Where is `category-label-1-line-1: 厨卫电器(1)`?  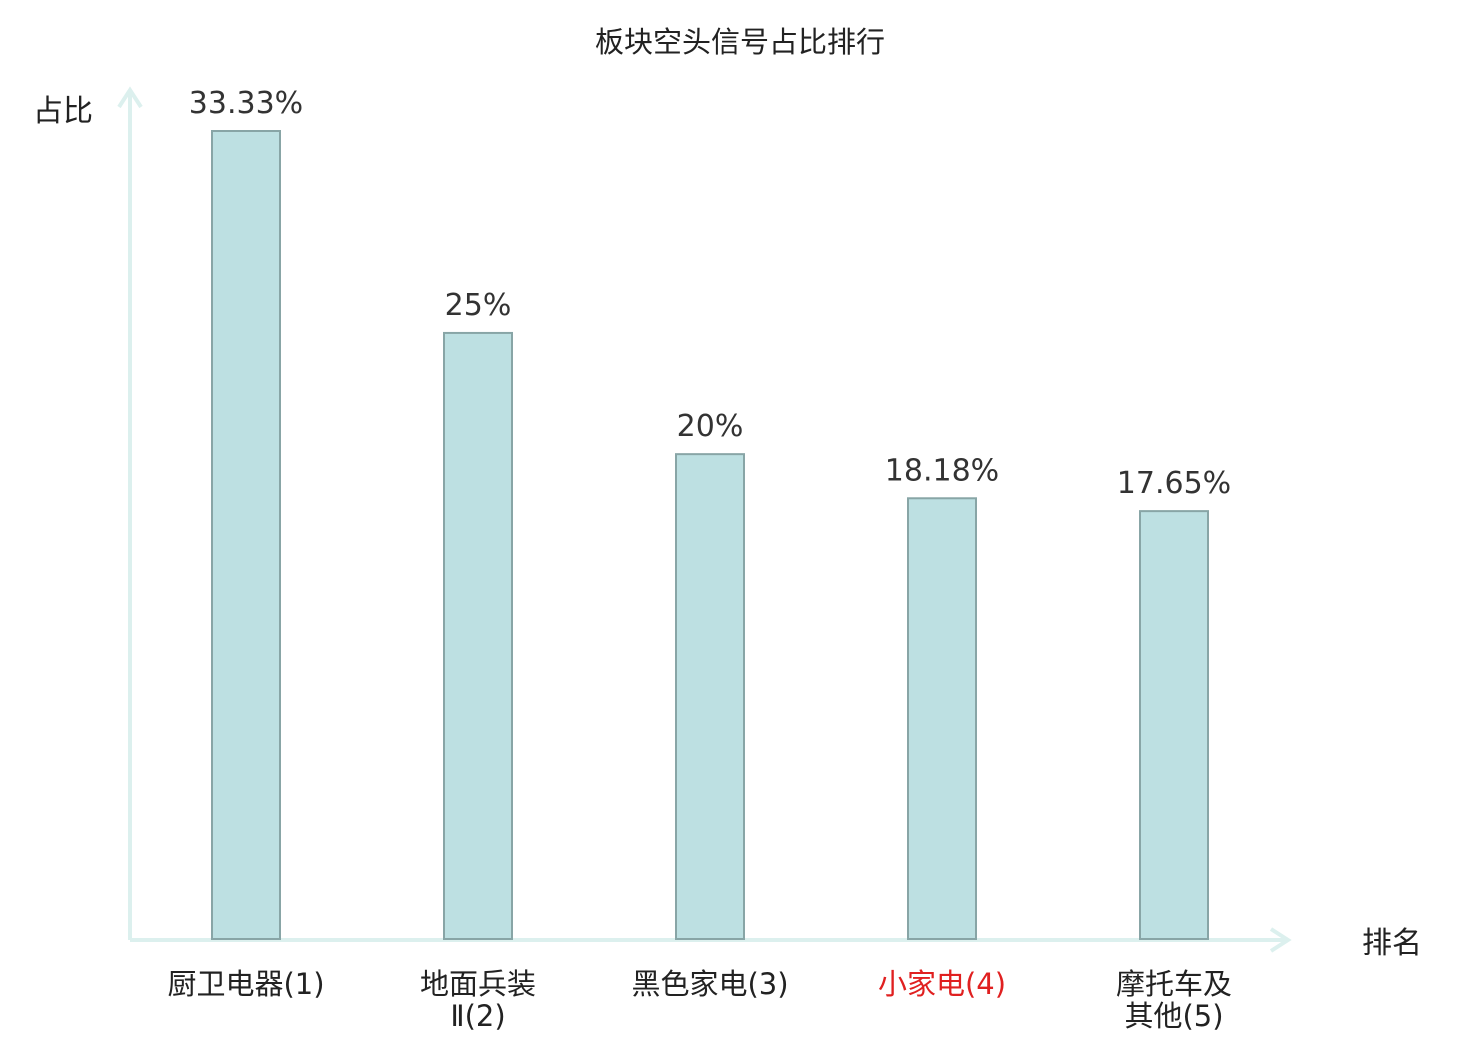 category-label-1-line-1: 厨卫电器(1) is located at coordinates (245, 984).